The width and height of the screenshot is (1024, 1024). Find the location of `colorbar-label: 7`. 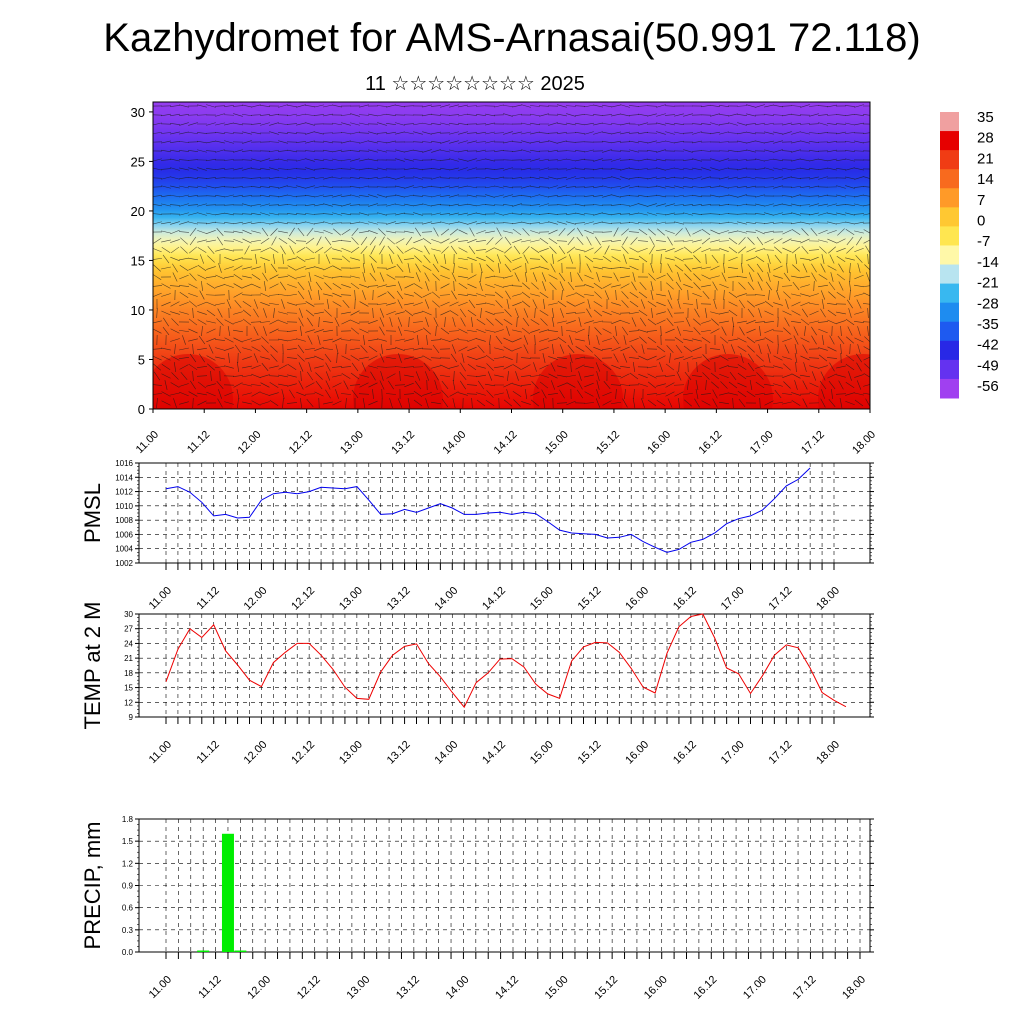

colorbar-label: 7 is located at coordinates (981, 200).